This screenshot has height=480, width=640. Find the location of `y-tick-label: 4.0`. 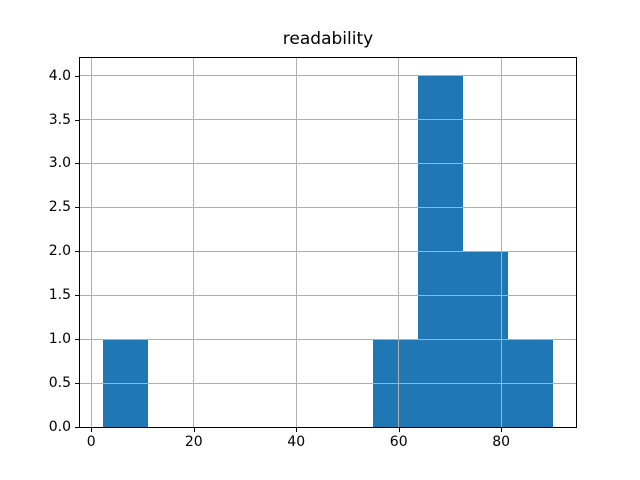

y-tick-label: 4.0 is located at coordinates (59, 75).